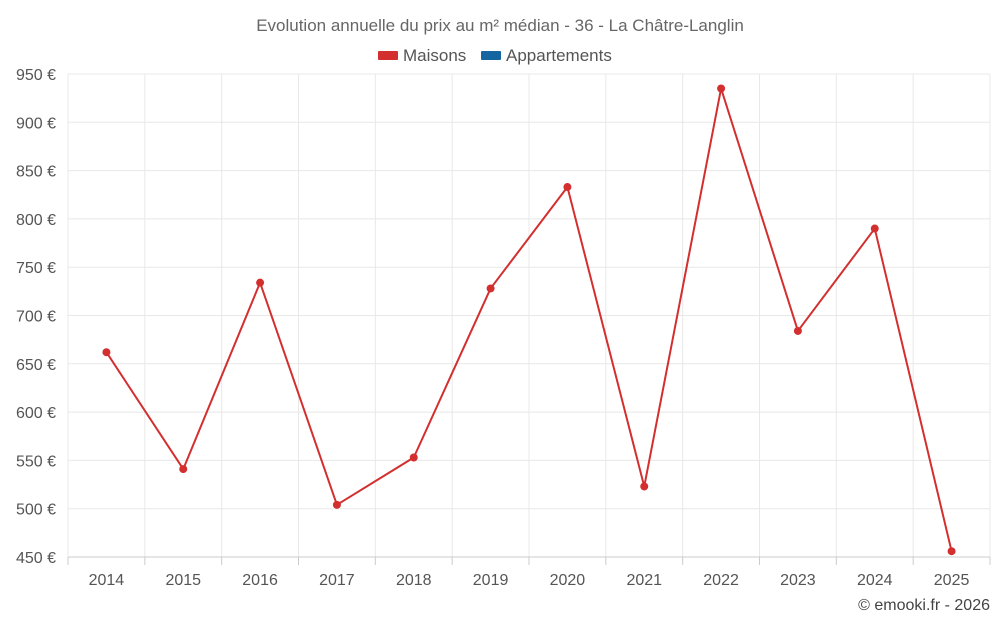  What do you see at coordinates (797, 330) in the screenshot?
I see `data-point-2023` at bounding box center [797, 330].